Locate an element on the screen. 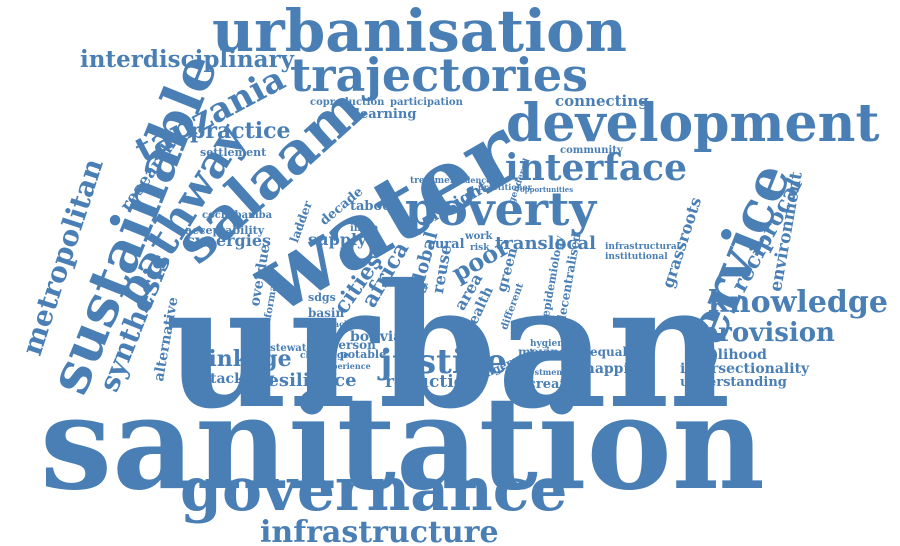 Image resolution: width=900 pixels, height=546 pixels. cloud-word-linkage: linkage is located at coordinates (246, 359).